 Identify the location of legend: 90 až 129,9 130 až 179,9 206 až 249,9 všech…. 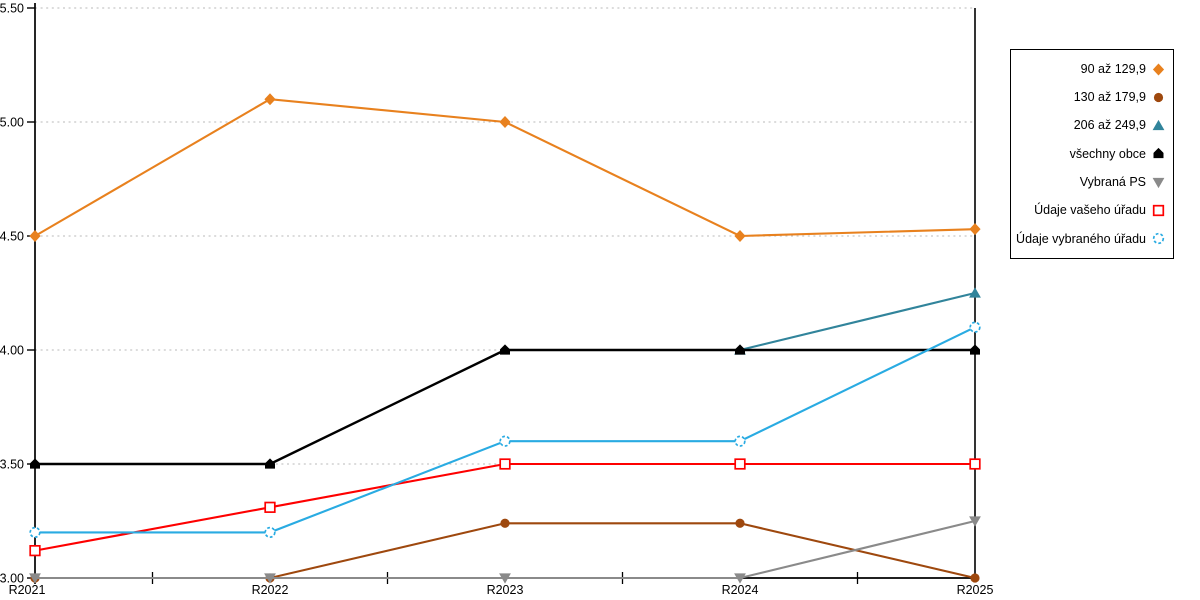
(1092, 154).